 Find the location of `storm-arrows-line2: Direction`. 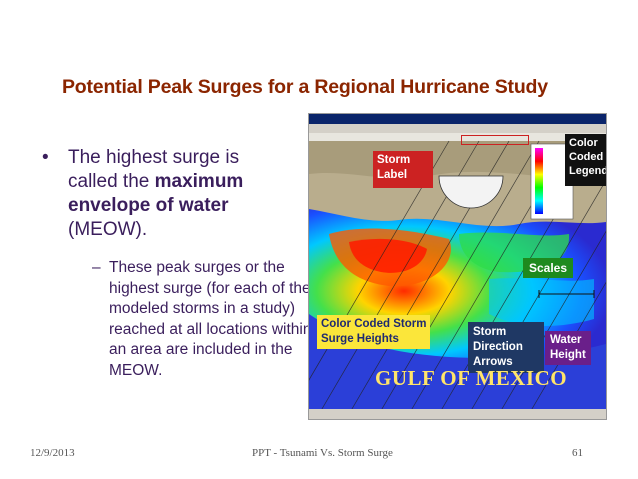

storm-arrows-line2: Direction is located at coordinates (498, 347).